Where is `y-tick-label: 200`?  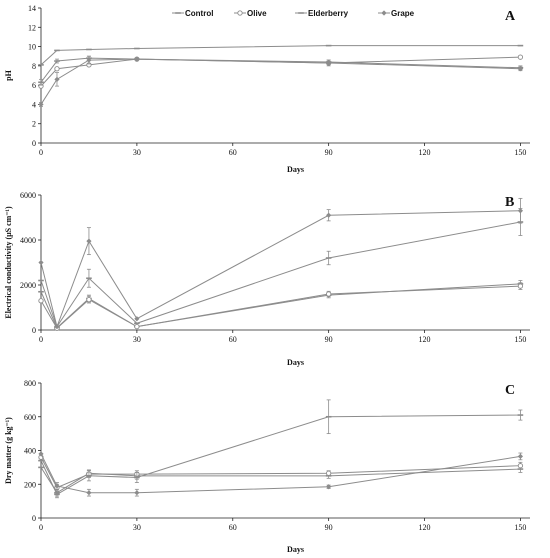
y-tick-label: 200 is located at coordinates (30, 484).